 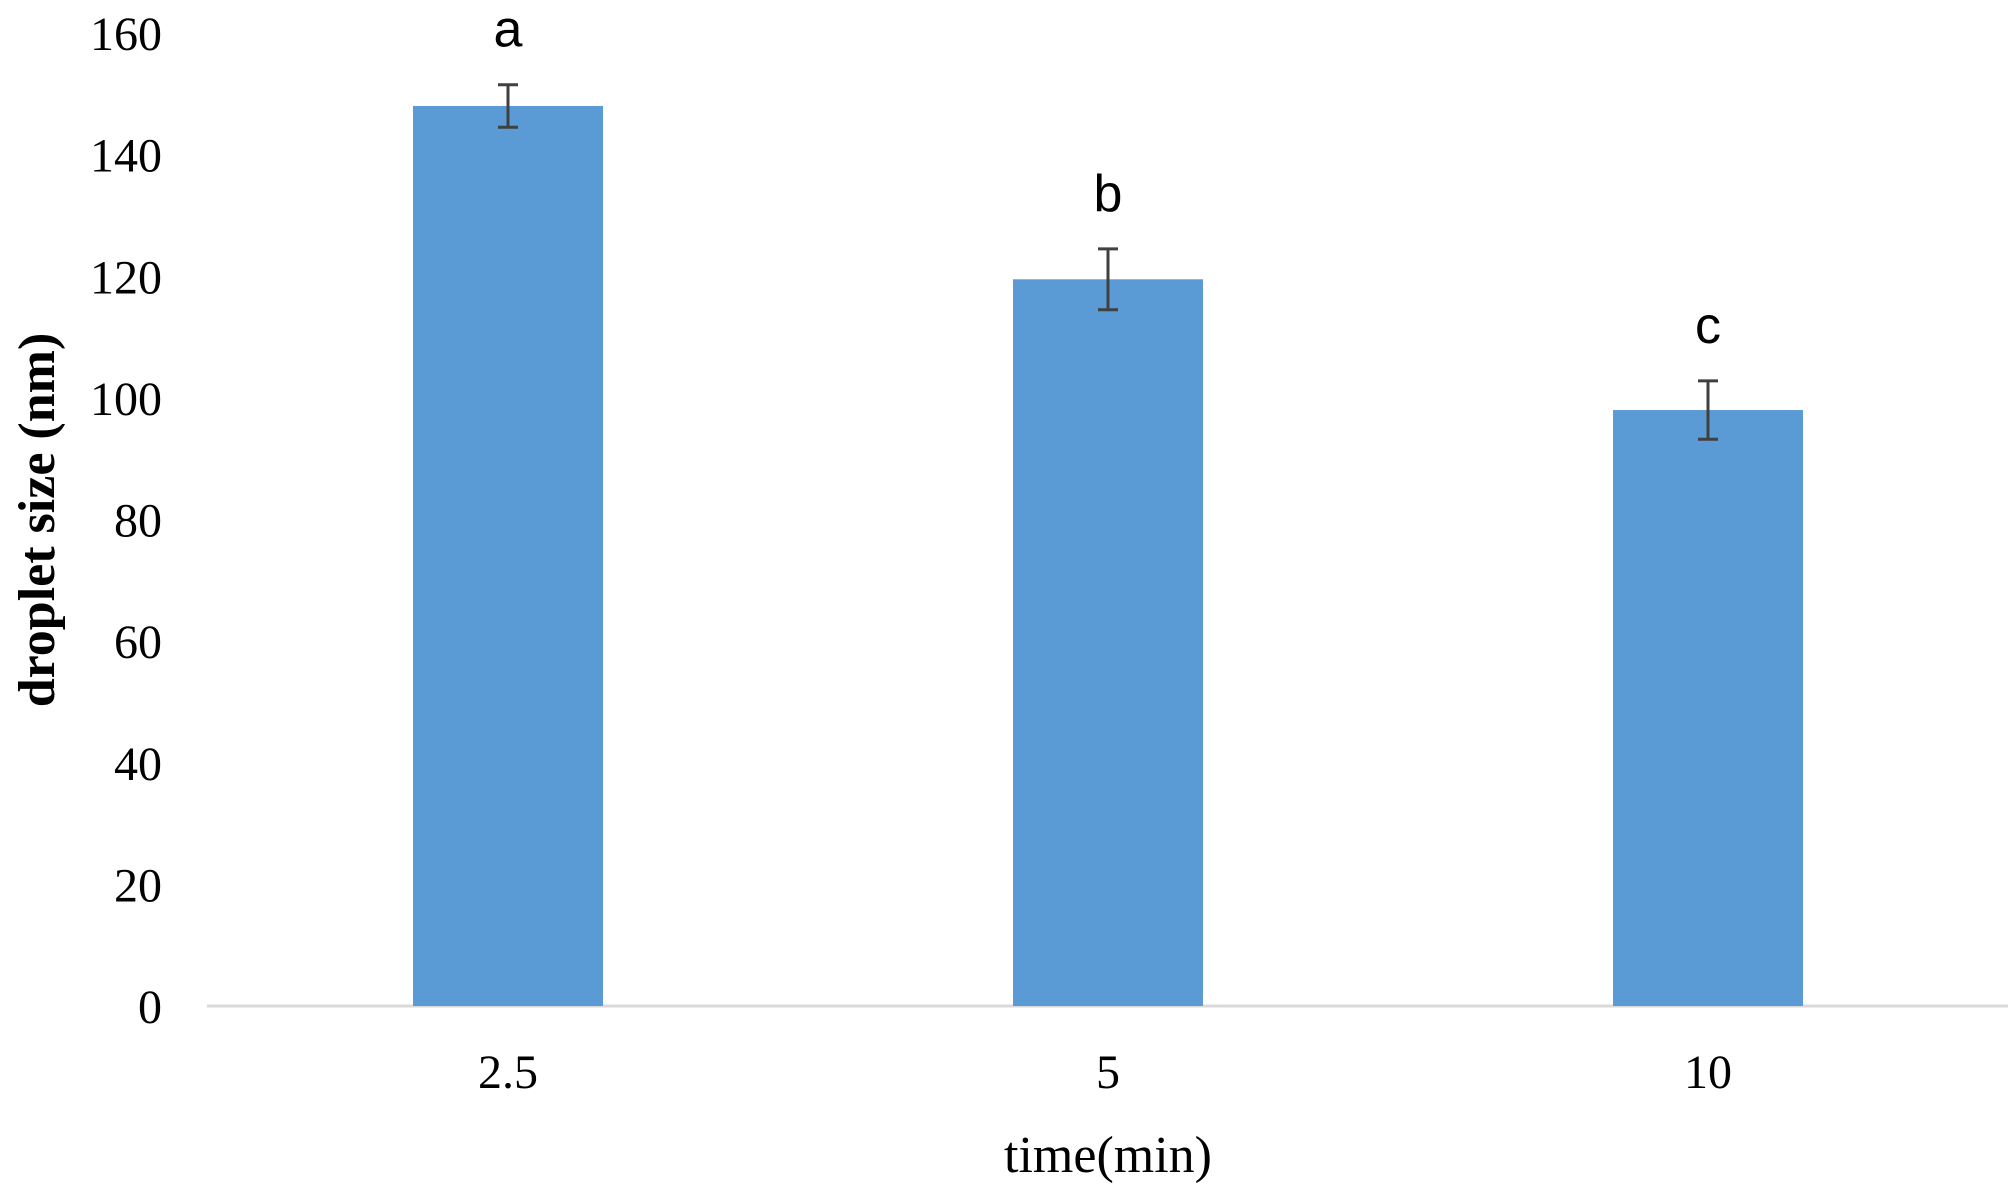 What do you see at coordinates (150, 1007) in the screenshot?
I see `y-tick-label: 0` at bounding box center [150, 1007].